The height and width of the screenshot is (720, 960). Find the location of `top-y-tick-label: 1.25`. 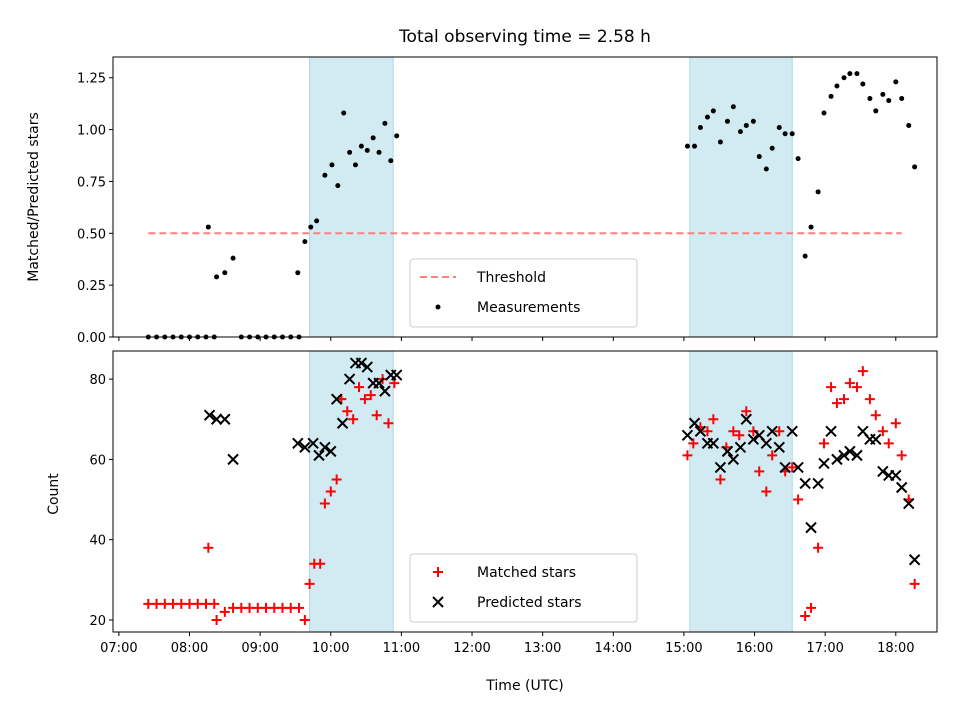

top-y-tick-label: 1.25 is located at coordinates (91, 79).